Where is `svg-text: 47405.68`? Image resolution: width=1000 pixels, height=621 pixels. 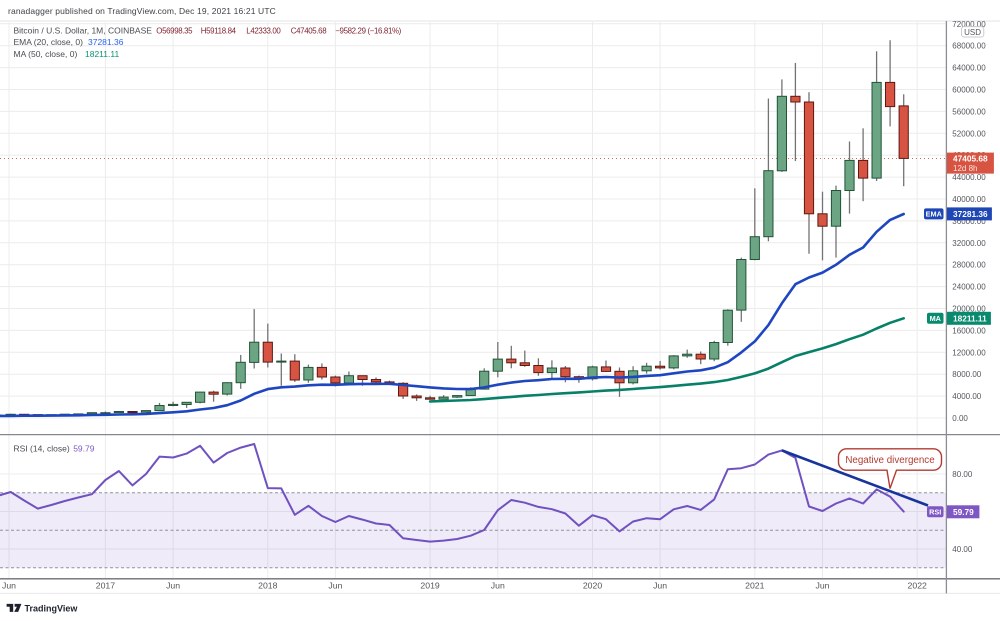
svg-text: 47405.68 is located at coordinates (970, 158).